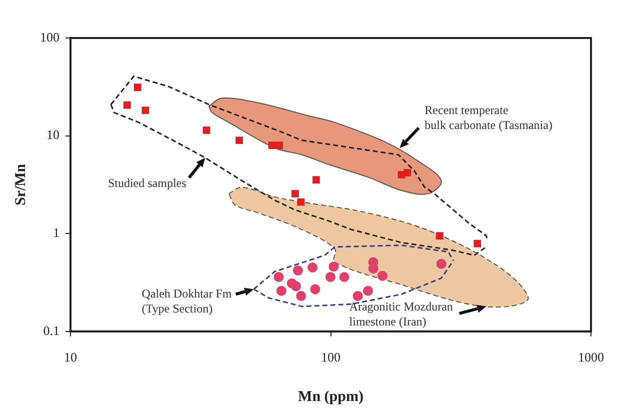 This screenshot has width=621, height=416. What do you see at coordinates (330, 357) in the screenshot?
I see `x-tick-label: 100` at bounding box center [330, 357].